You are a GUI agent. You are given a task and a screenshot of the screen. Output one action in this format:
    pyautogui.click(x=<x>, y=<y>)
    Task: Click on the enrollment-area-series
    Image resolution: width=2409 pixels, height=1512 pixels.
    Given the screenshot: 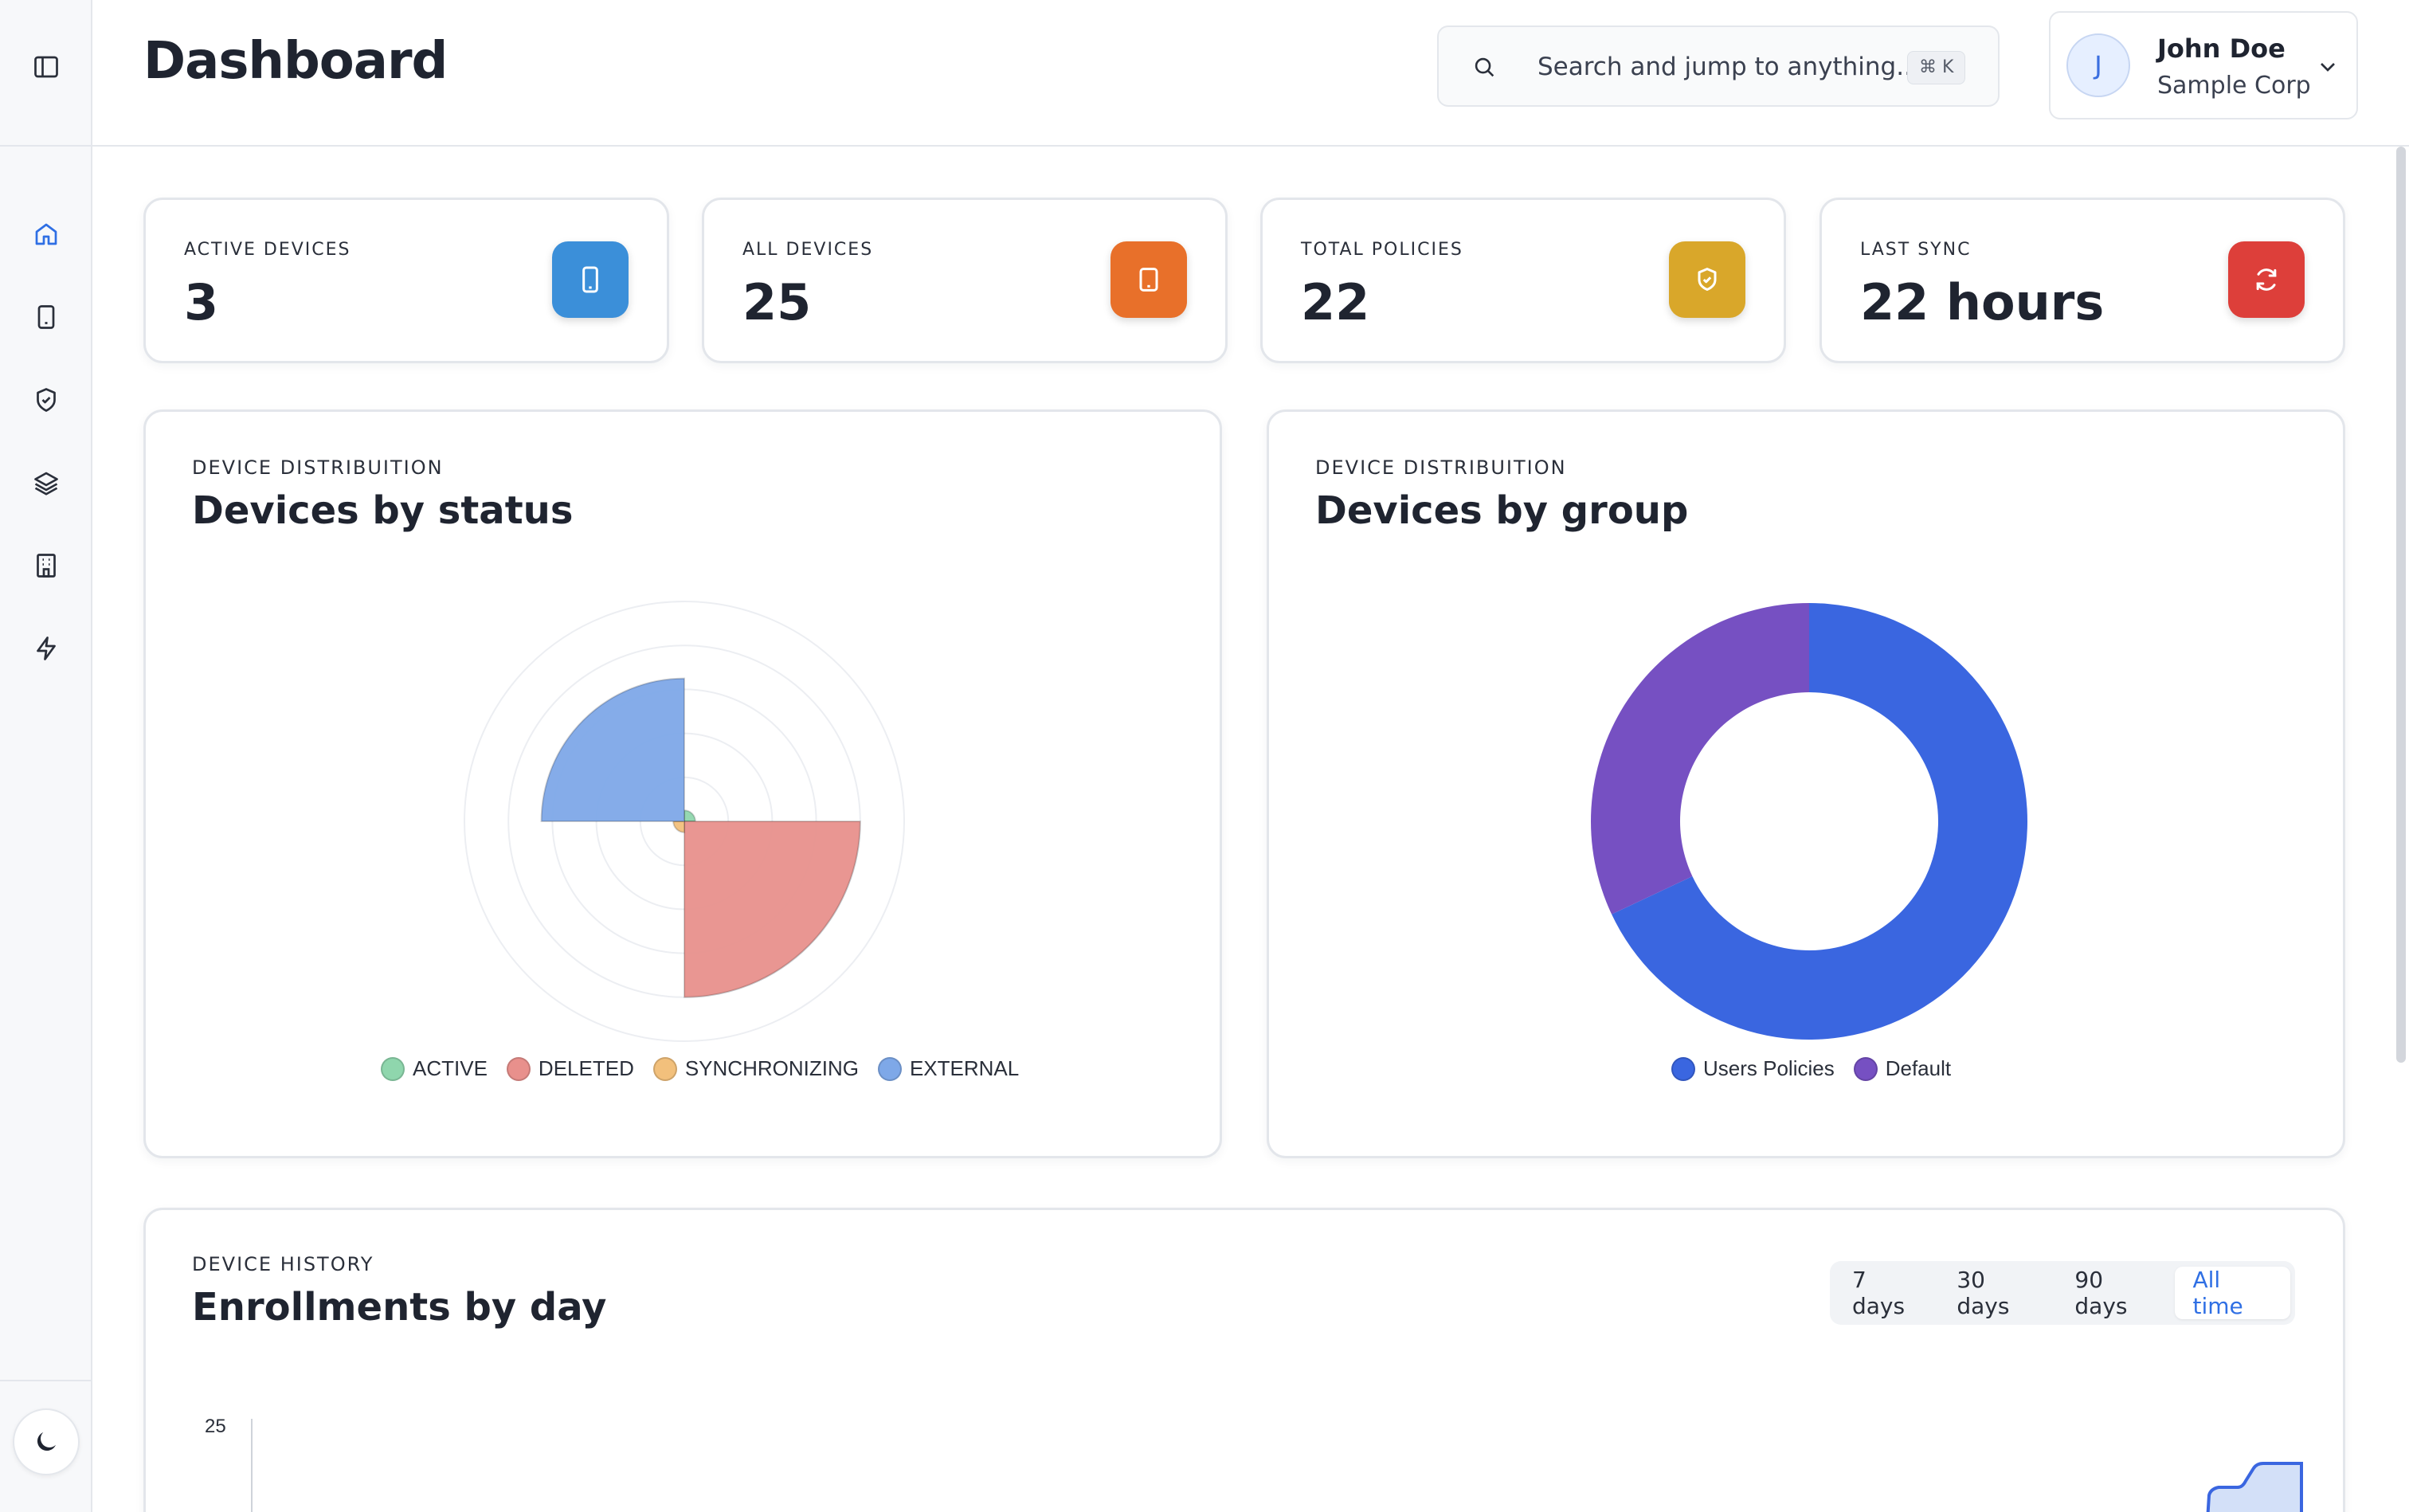 What is the action you would take?
    pyautogui.click(x=2254, y=1487)
    